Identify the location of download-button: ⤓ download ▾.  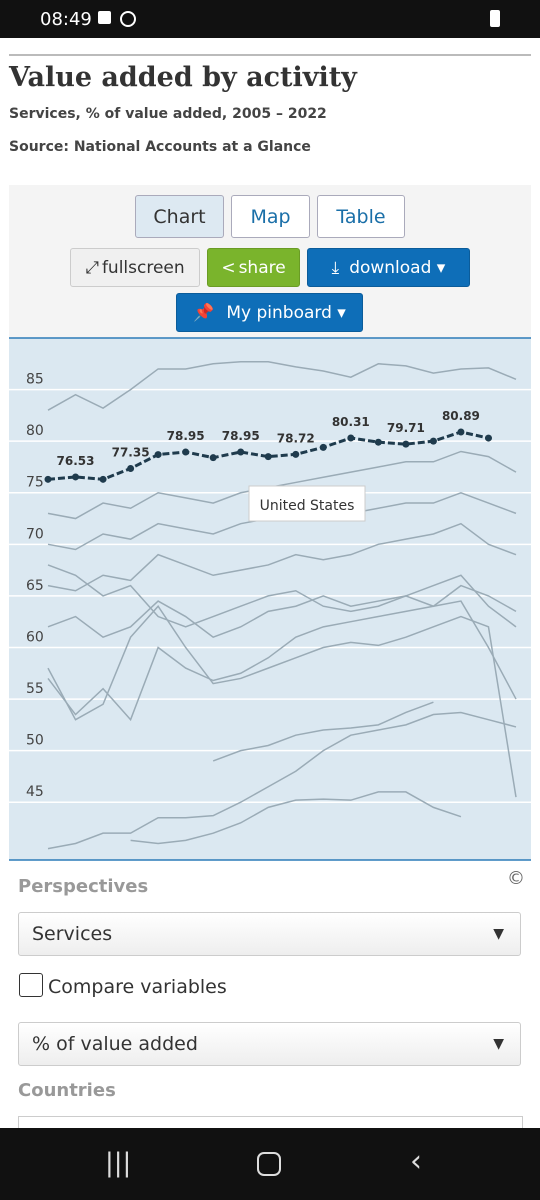
(388, 267).